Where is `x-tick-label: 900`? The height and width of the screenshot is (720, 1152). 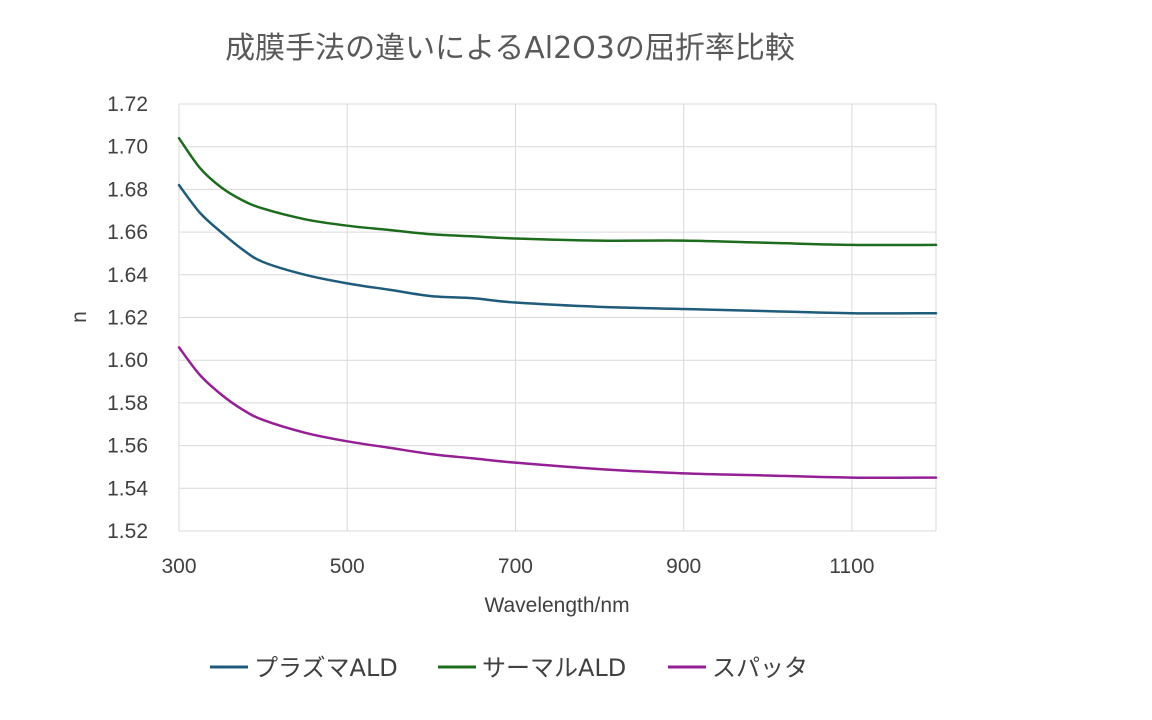 x-tick-label: 900 is located at coordinates (683, 566).